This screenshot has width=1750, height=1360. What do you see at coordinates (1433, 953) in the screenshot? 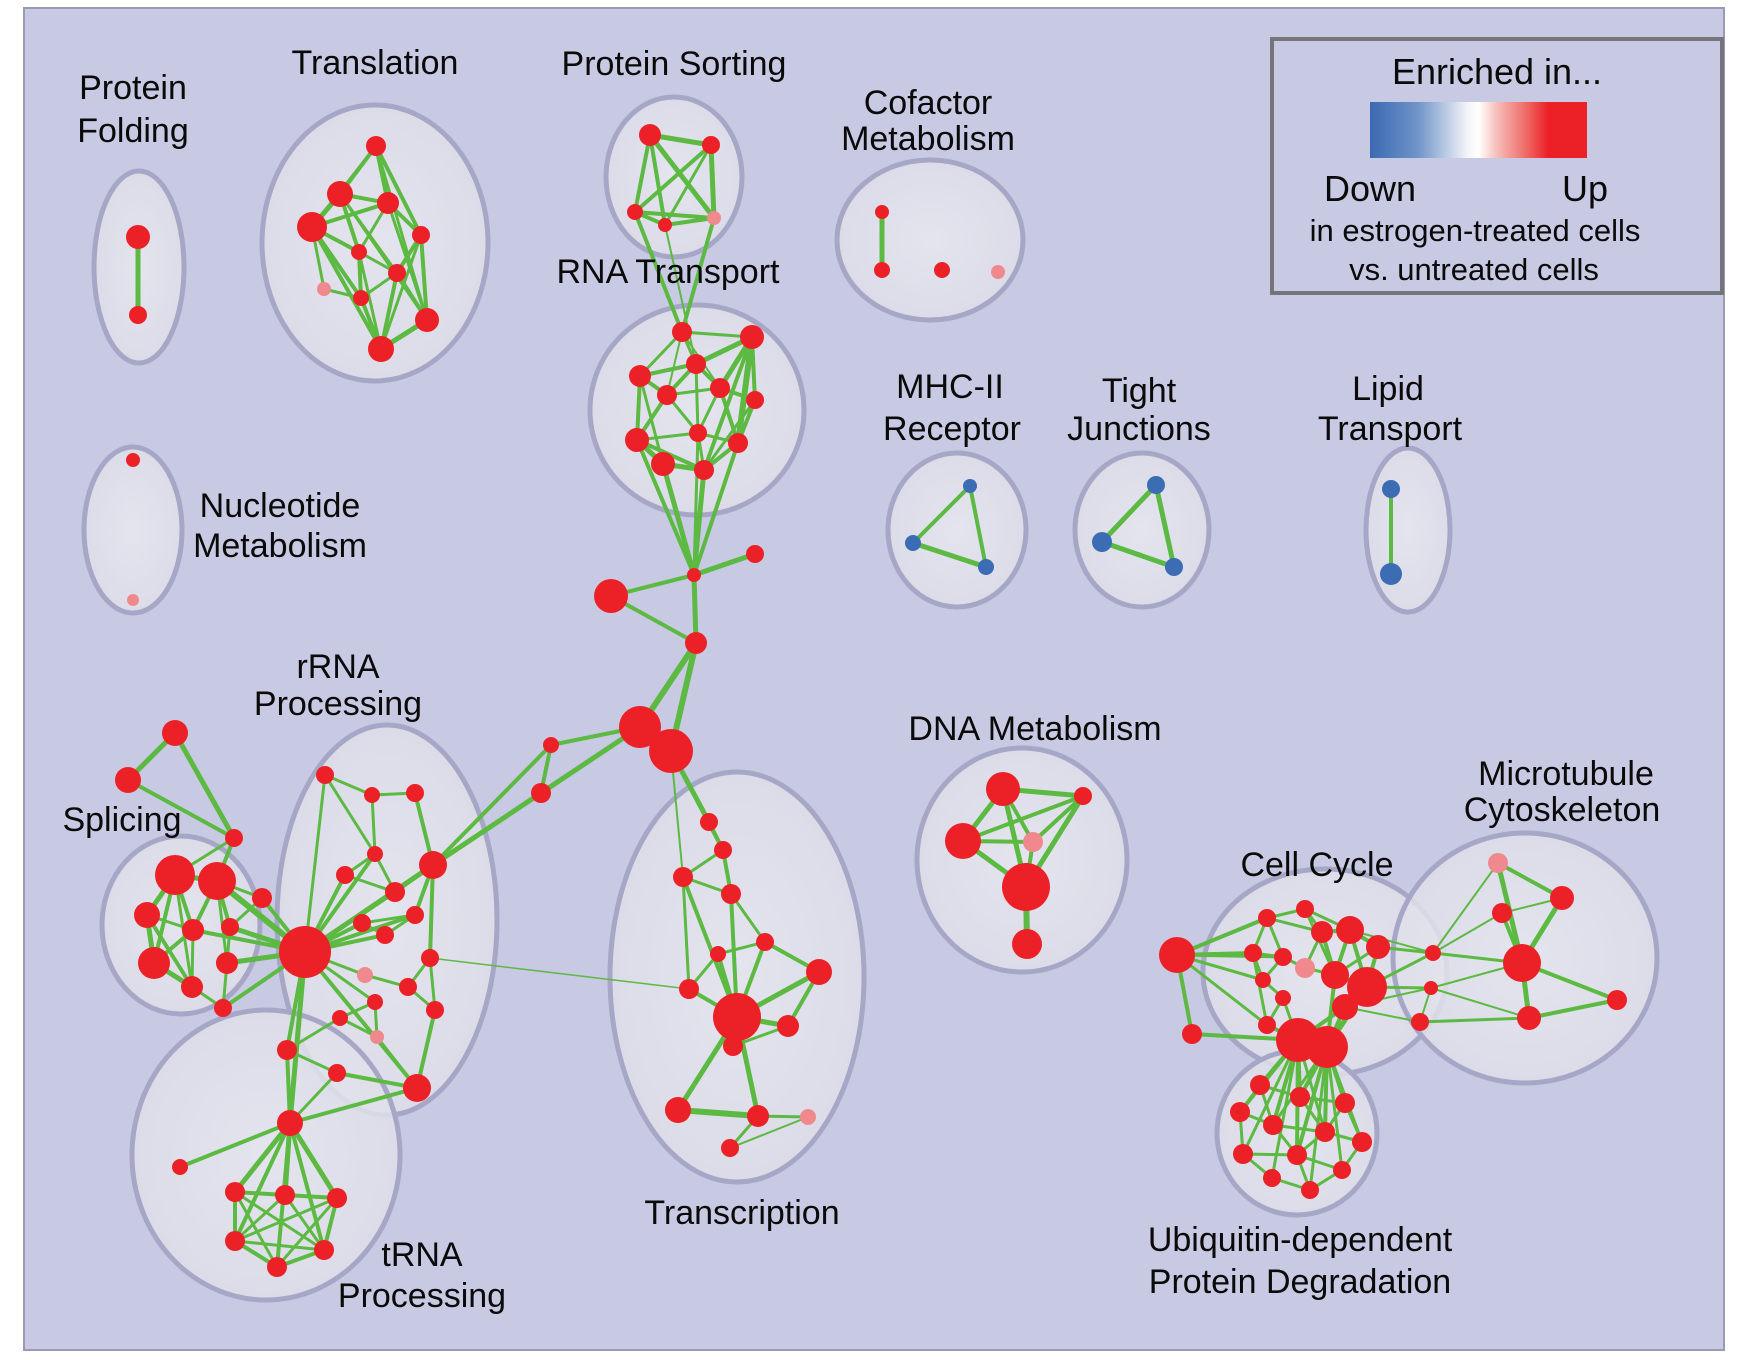
I see `node-k0` at bounding box center [1433, 953].